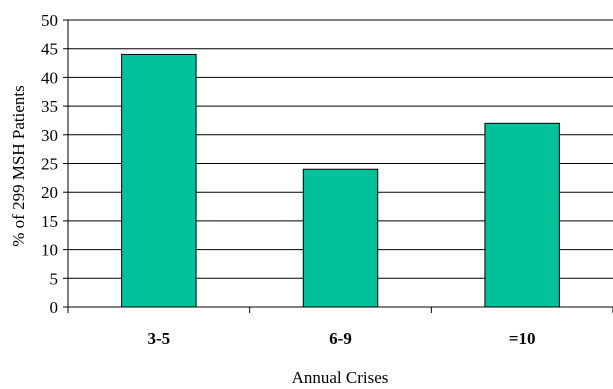  Describe the element at coordinates (158, 338) in the screenshot. I see `x-tick-label: 3-5` at that location.